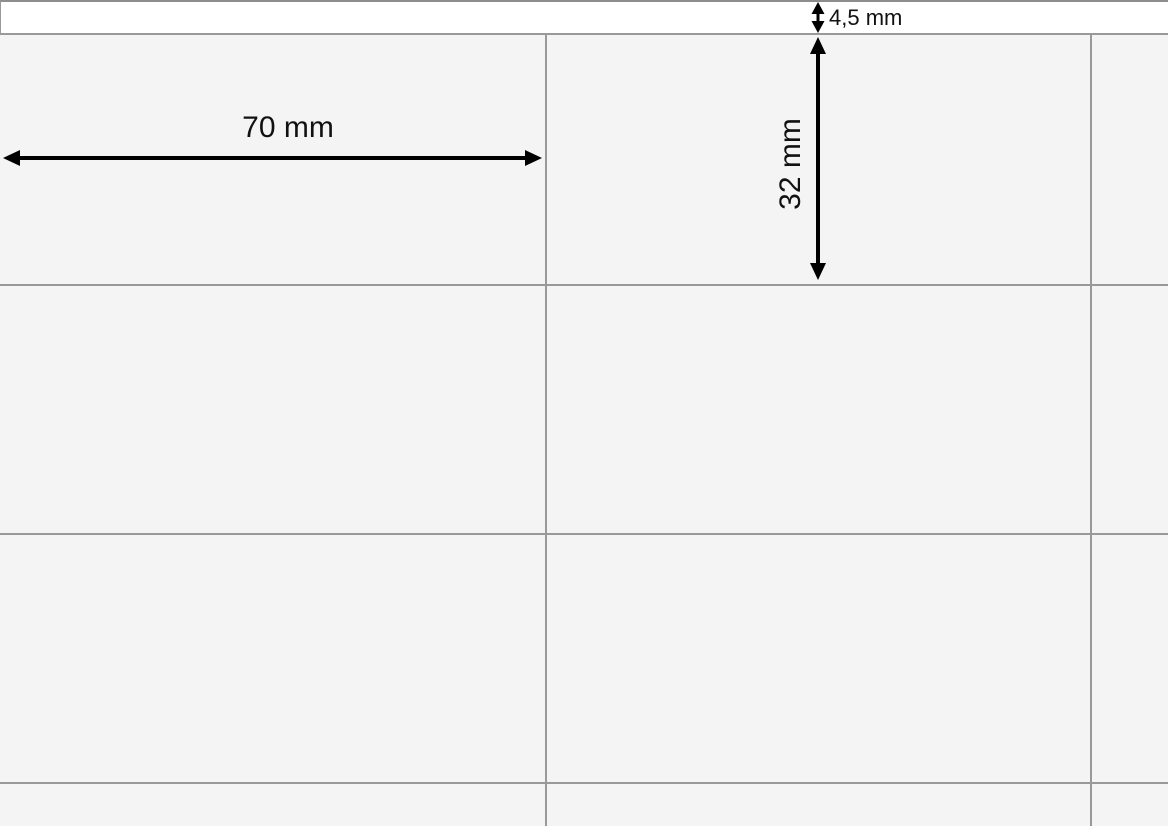 This screenshot has height=826, width=1168. What do you see at coordinates (790, 164) in the screenshot?
I see `height-dimension-label: 32 mm` at bounding box center [790, 164].